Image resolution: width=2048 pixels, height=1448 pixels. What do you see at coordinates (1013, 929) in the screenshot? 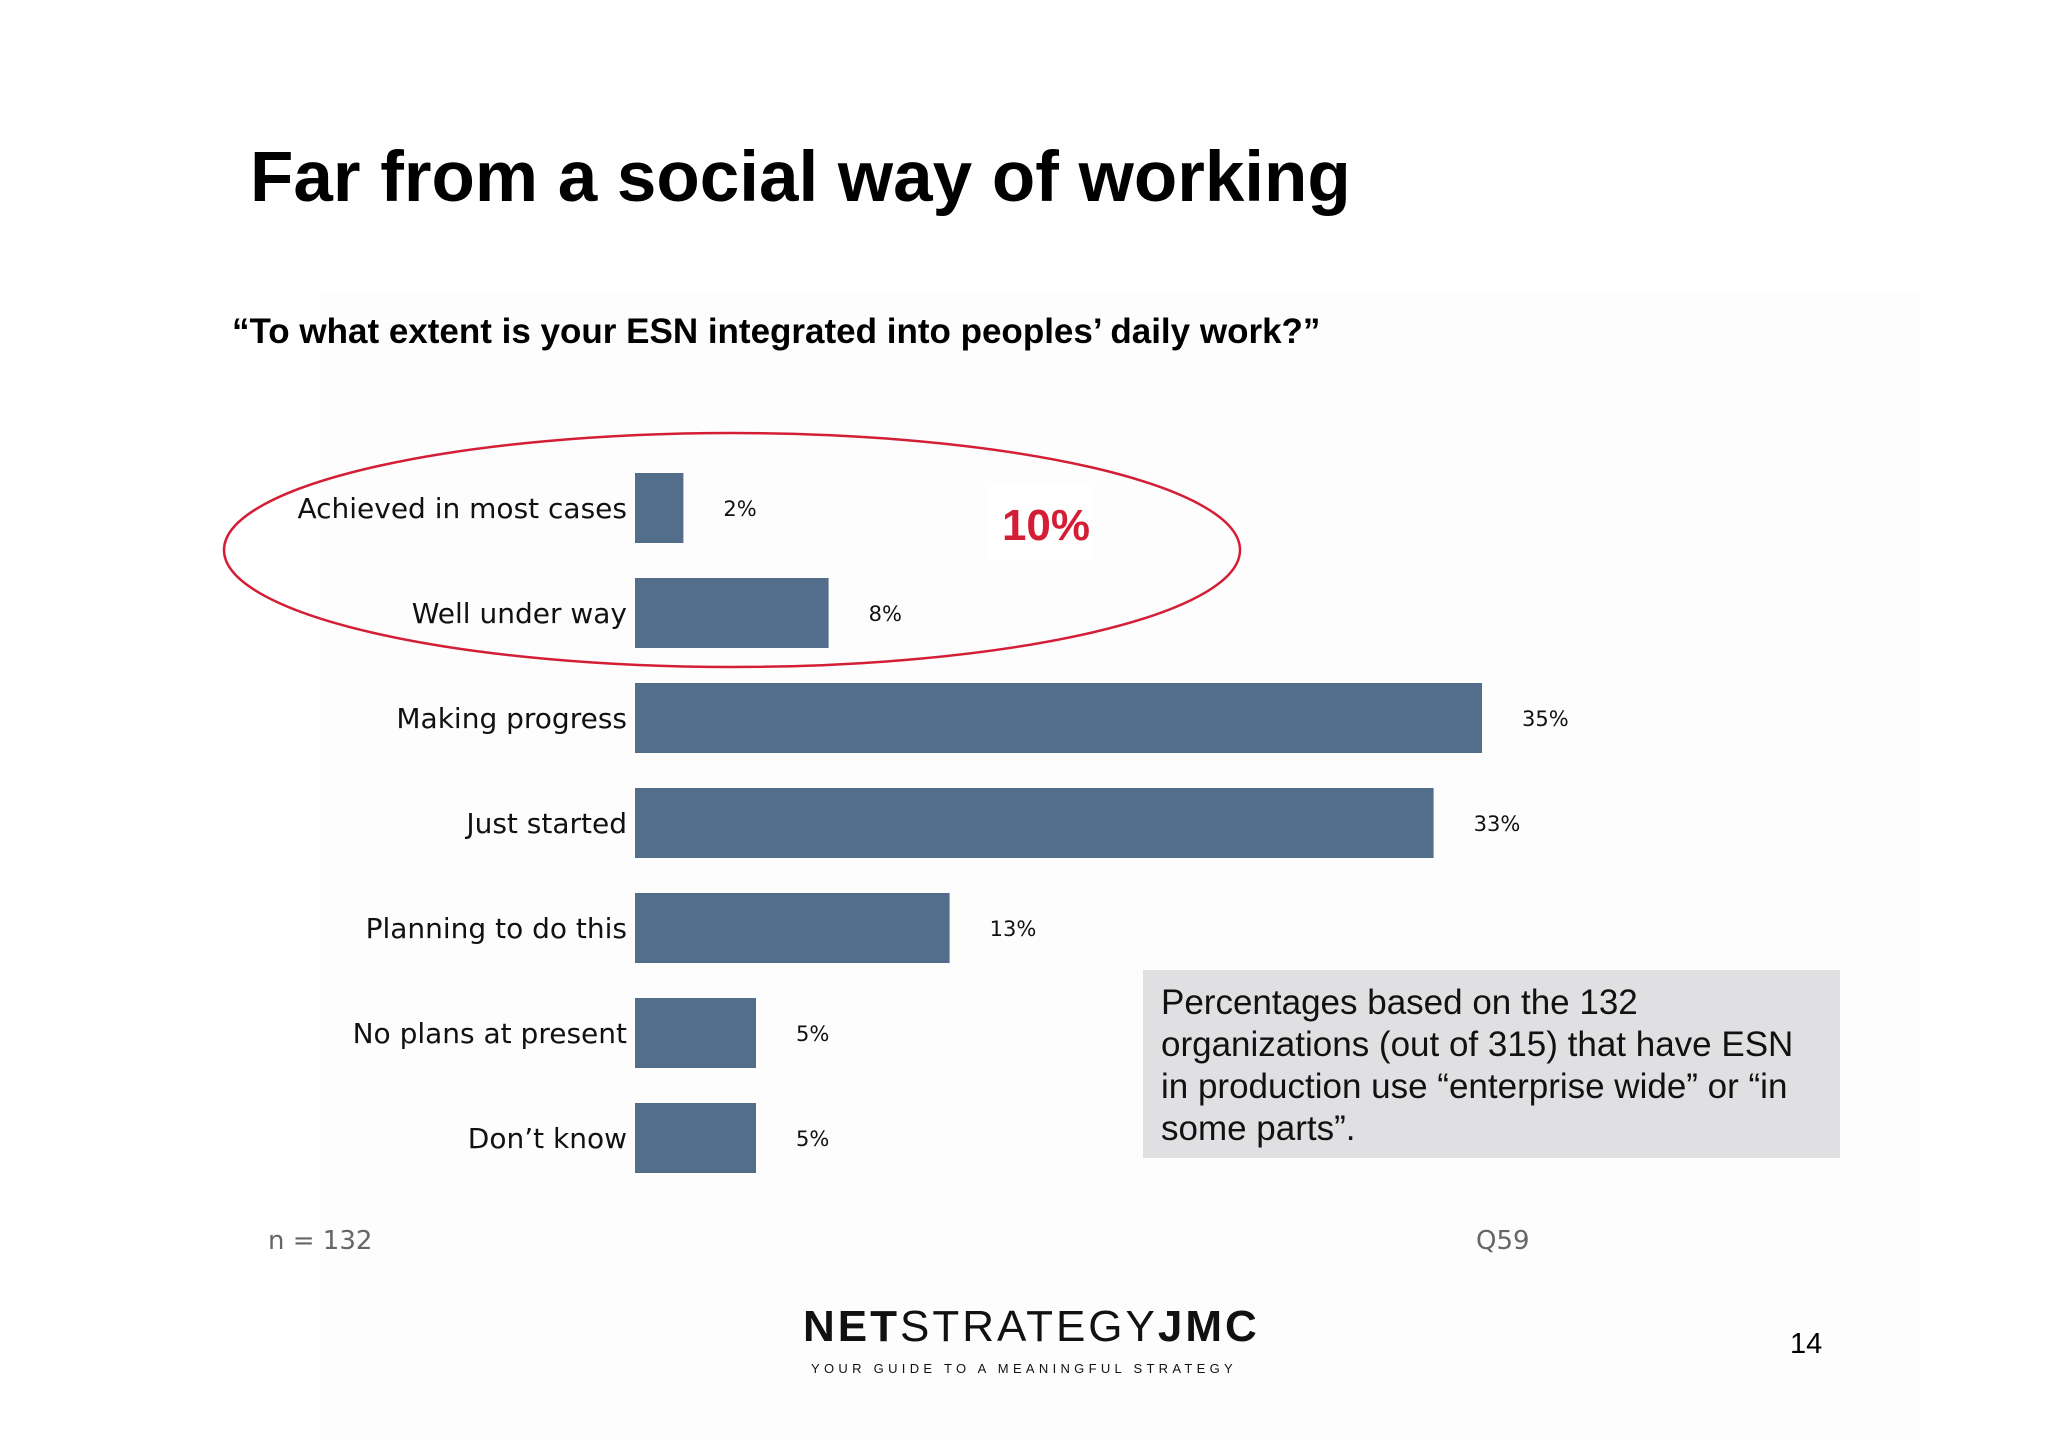
I see `value-label: 13%` at bounding box center [1013, 929].